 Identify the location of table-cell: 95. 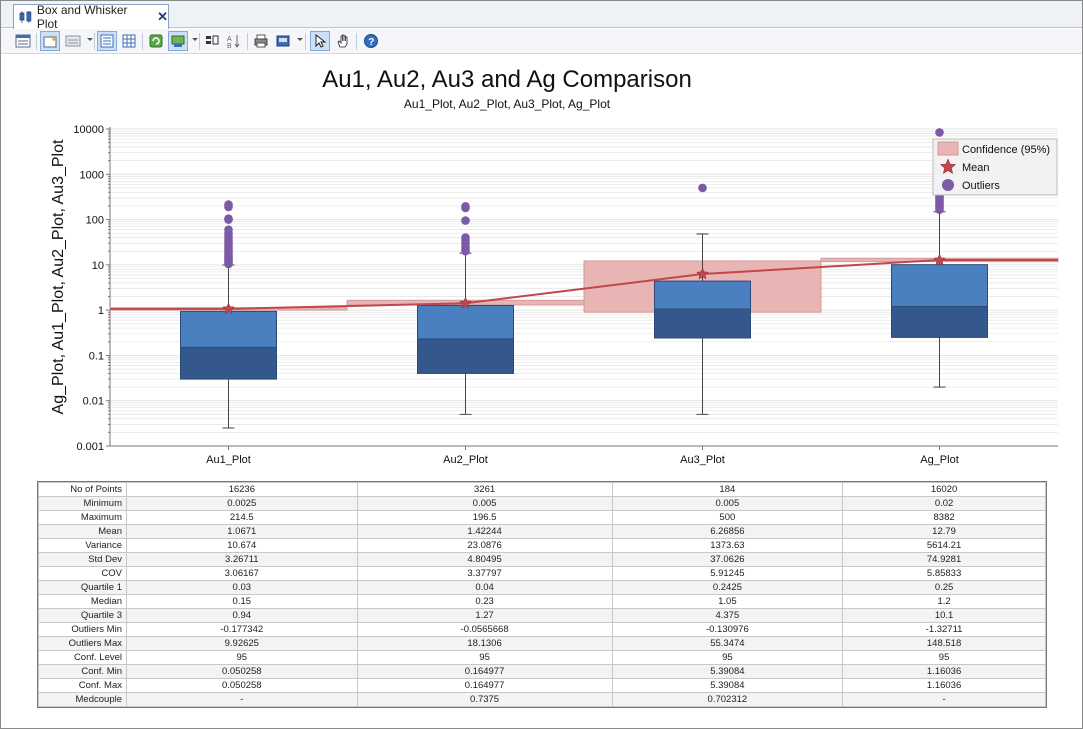
(944, 657).